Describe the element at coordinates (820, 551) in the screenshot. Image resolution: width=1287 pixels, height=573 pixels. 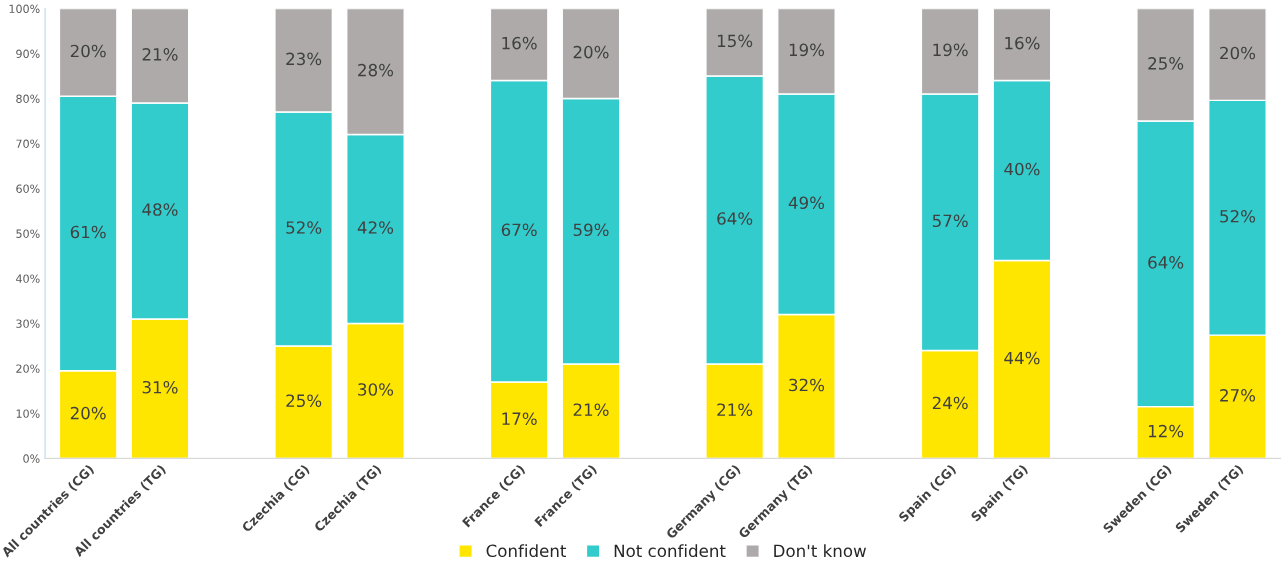
I see `legend-label: Don't know` at that location.